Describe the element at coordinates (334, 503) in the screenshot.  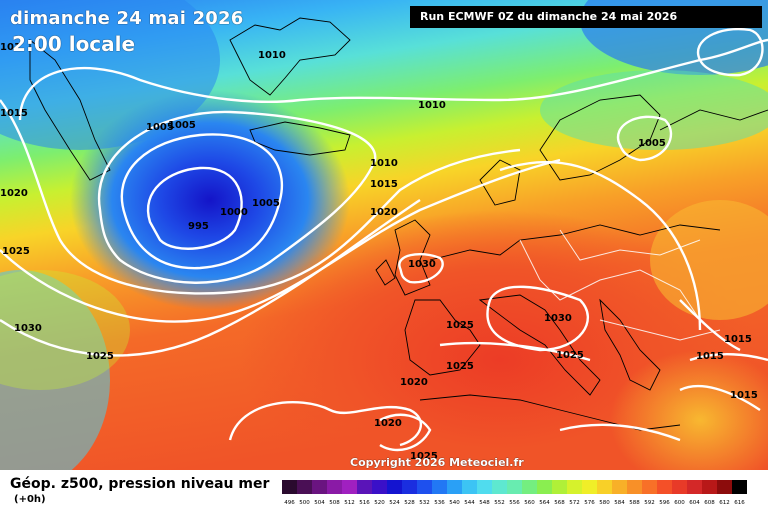
I see `legend-value: 508` at that location.